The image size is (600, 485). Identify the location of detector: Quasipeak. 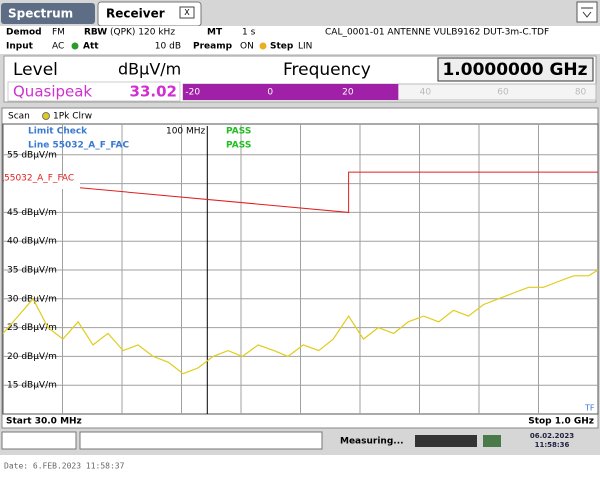
(52, 92).